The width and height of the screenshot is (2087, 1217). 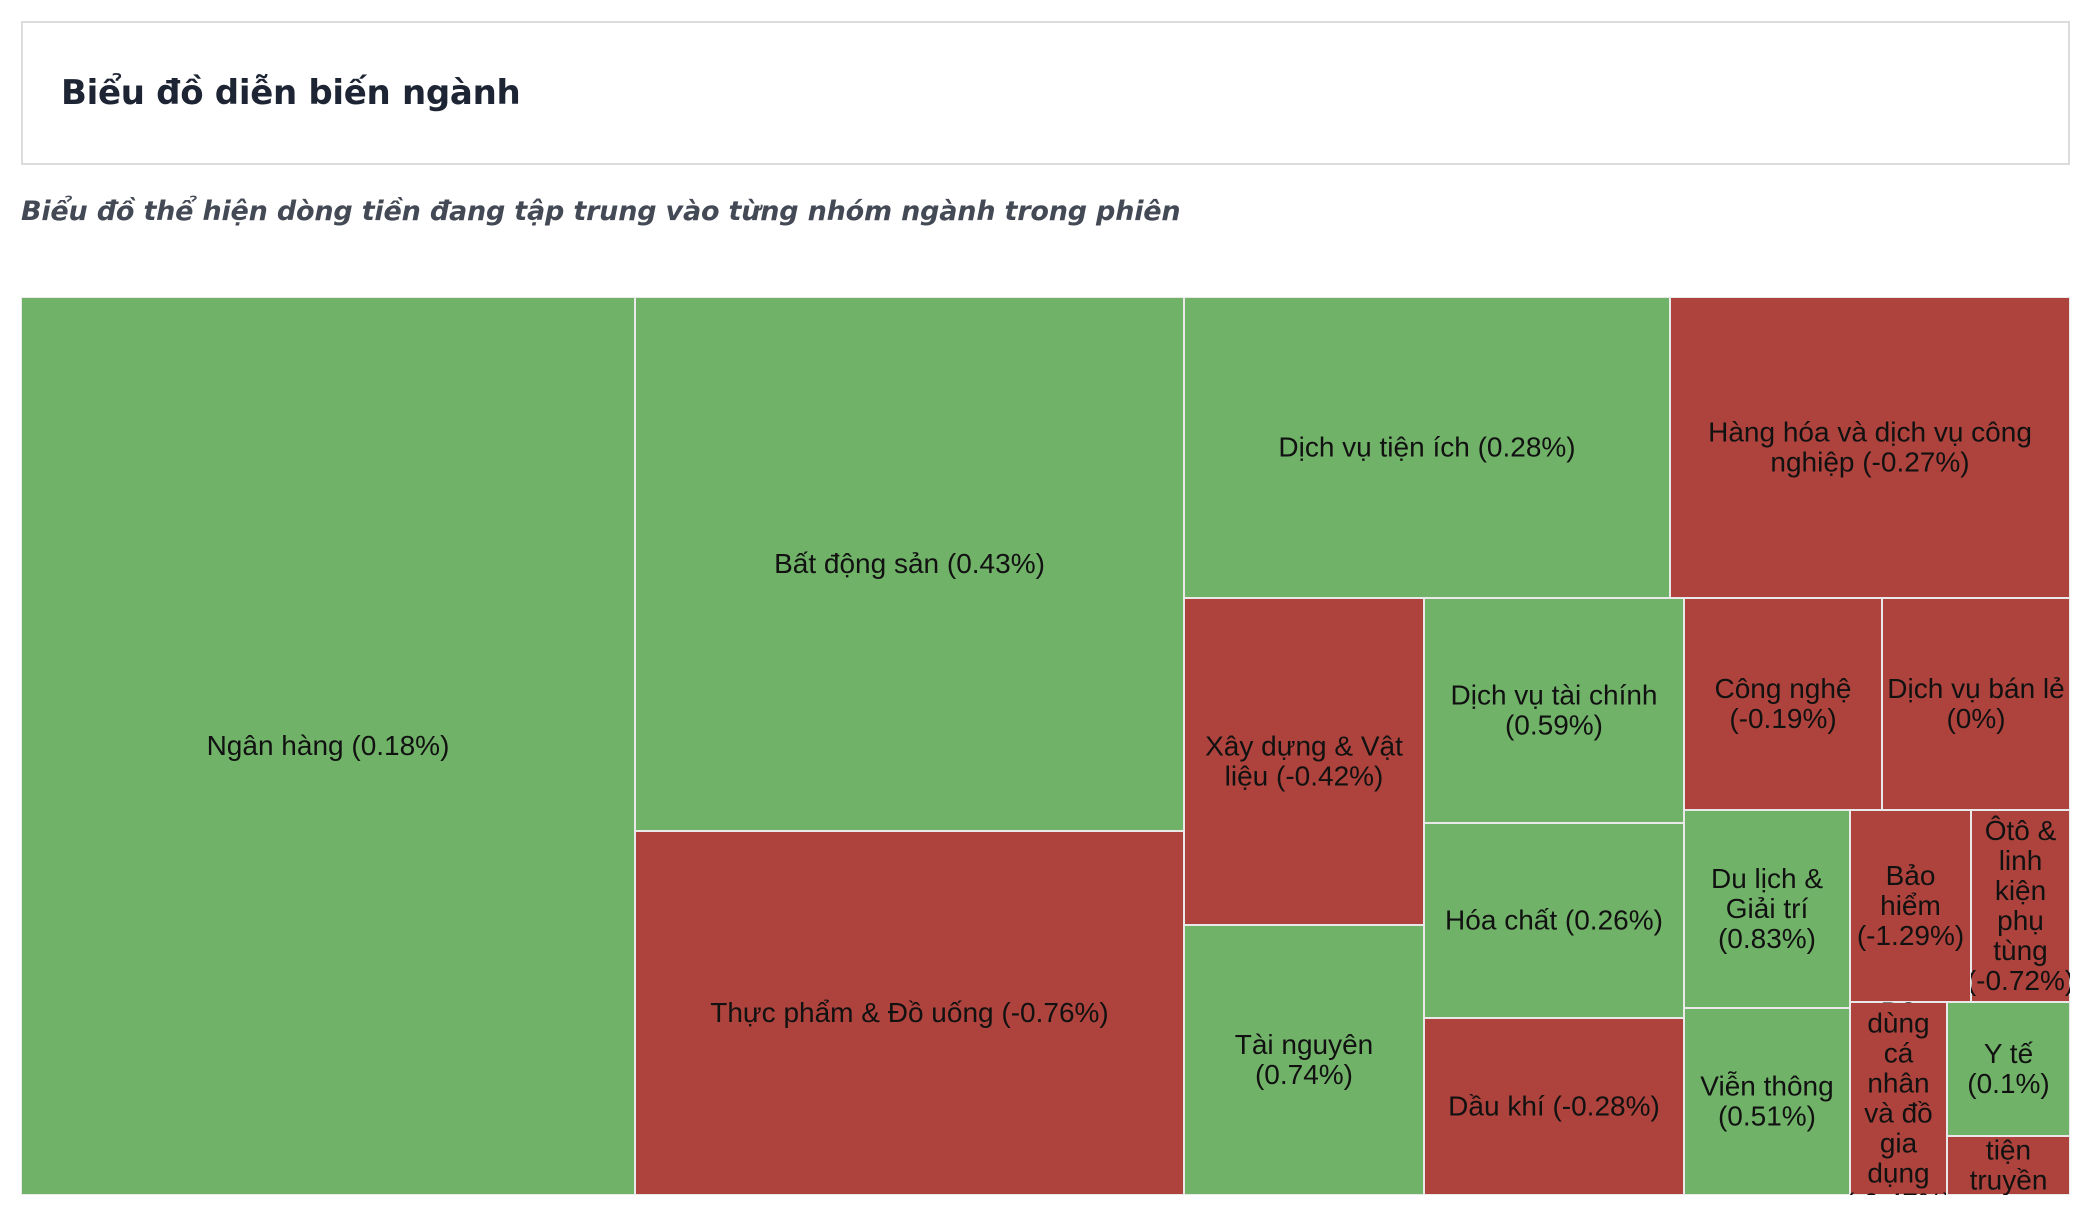 I want to click on tile-xay-dung-vat-lieu: Xây dựng & Vật liệu (-0.42%), so click(x=1304, y=761).